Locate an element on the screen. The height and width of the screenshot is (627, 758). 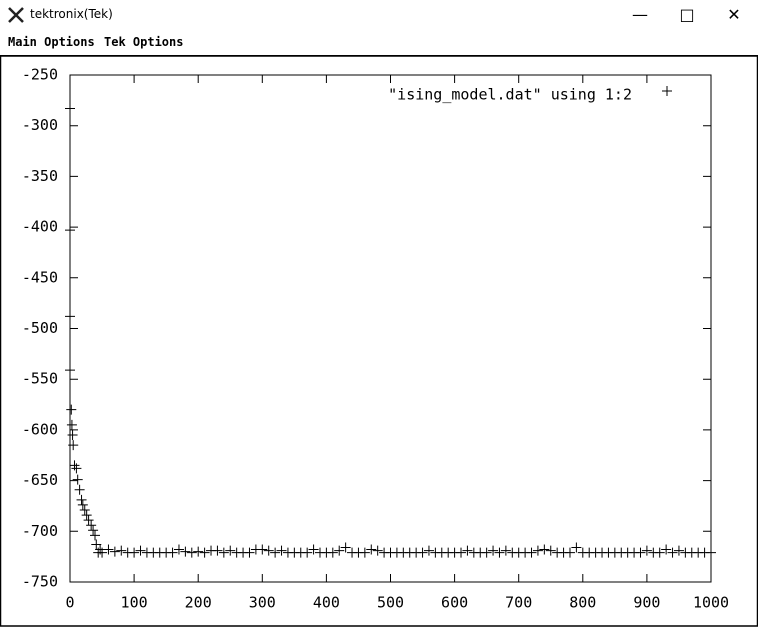
menu-item: Tek Options is located at coordinates (144, 42).